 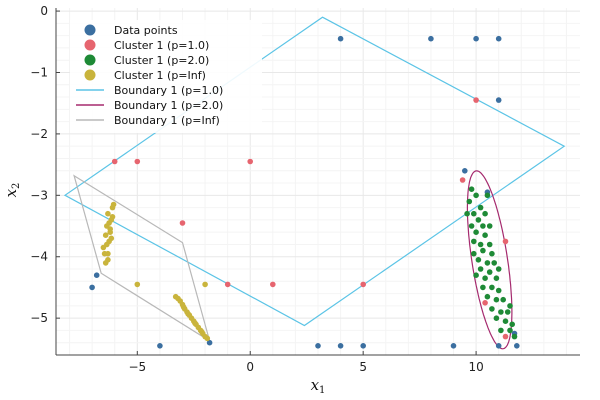 I want to click on x-tick-label: 0, so click(x=250, y=367).